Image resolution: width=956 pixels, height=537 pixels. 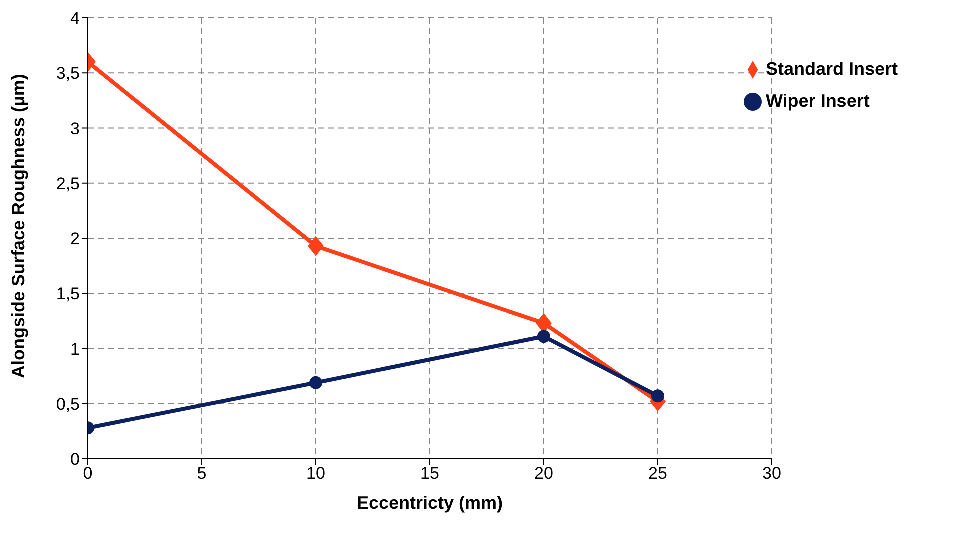 I want to click on y-tick-label: 1, so click(x=75, y=349).